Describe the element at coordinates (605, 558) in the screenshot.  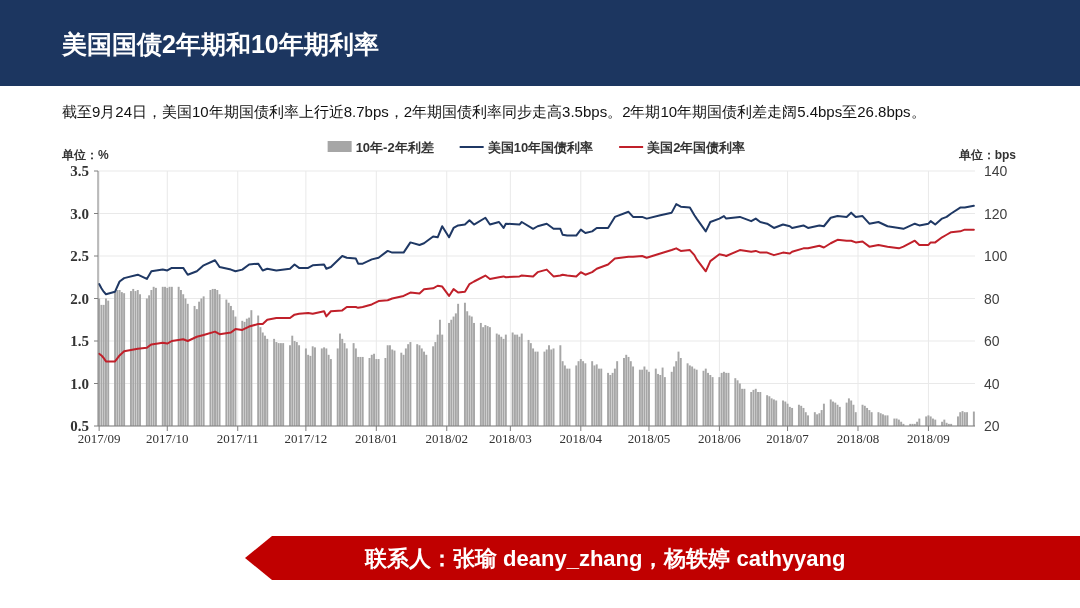
I see `annotation: 联系人：张瑜 deany_zhang，杨轶婷 cathyyang` at that location.